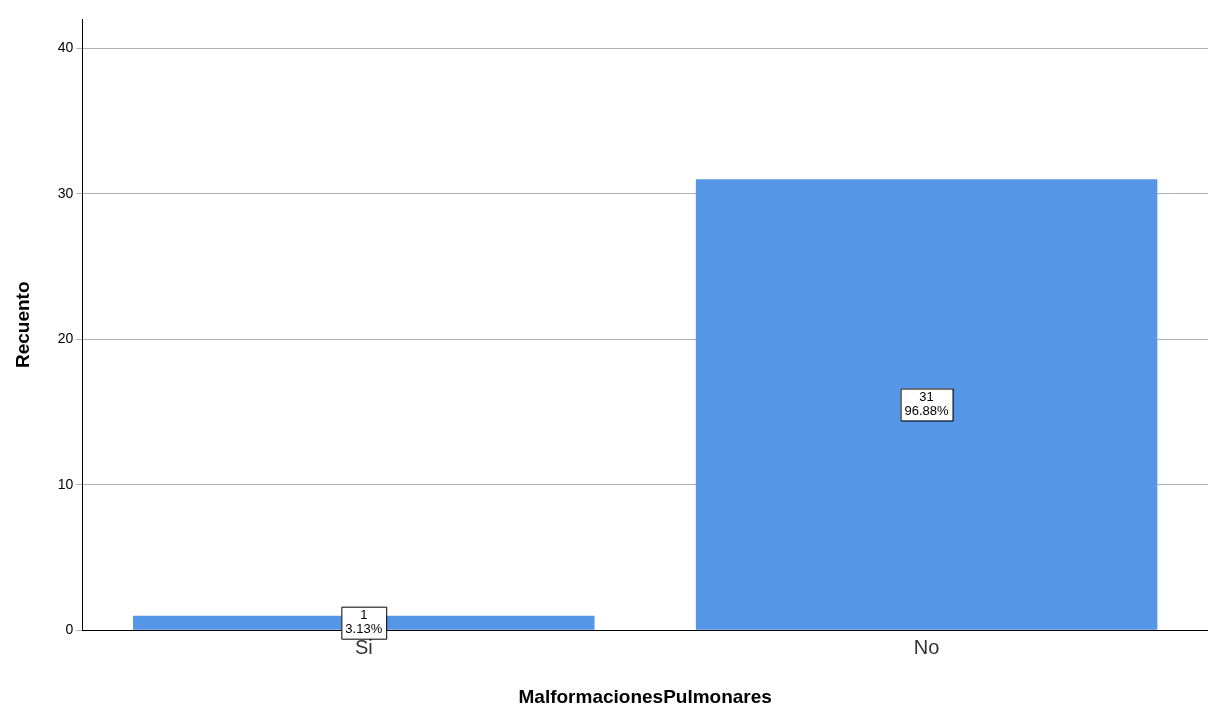 The height and width of the screenshot is (721, 1216). Describe the element at coordinates (645, 696) in the screenshot. I see `x-axis-title: MalformacionesPulmonares` at that location.